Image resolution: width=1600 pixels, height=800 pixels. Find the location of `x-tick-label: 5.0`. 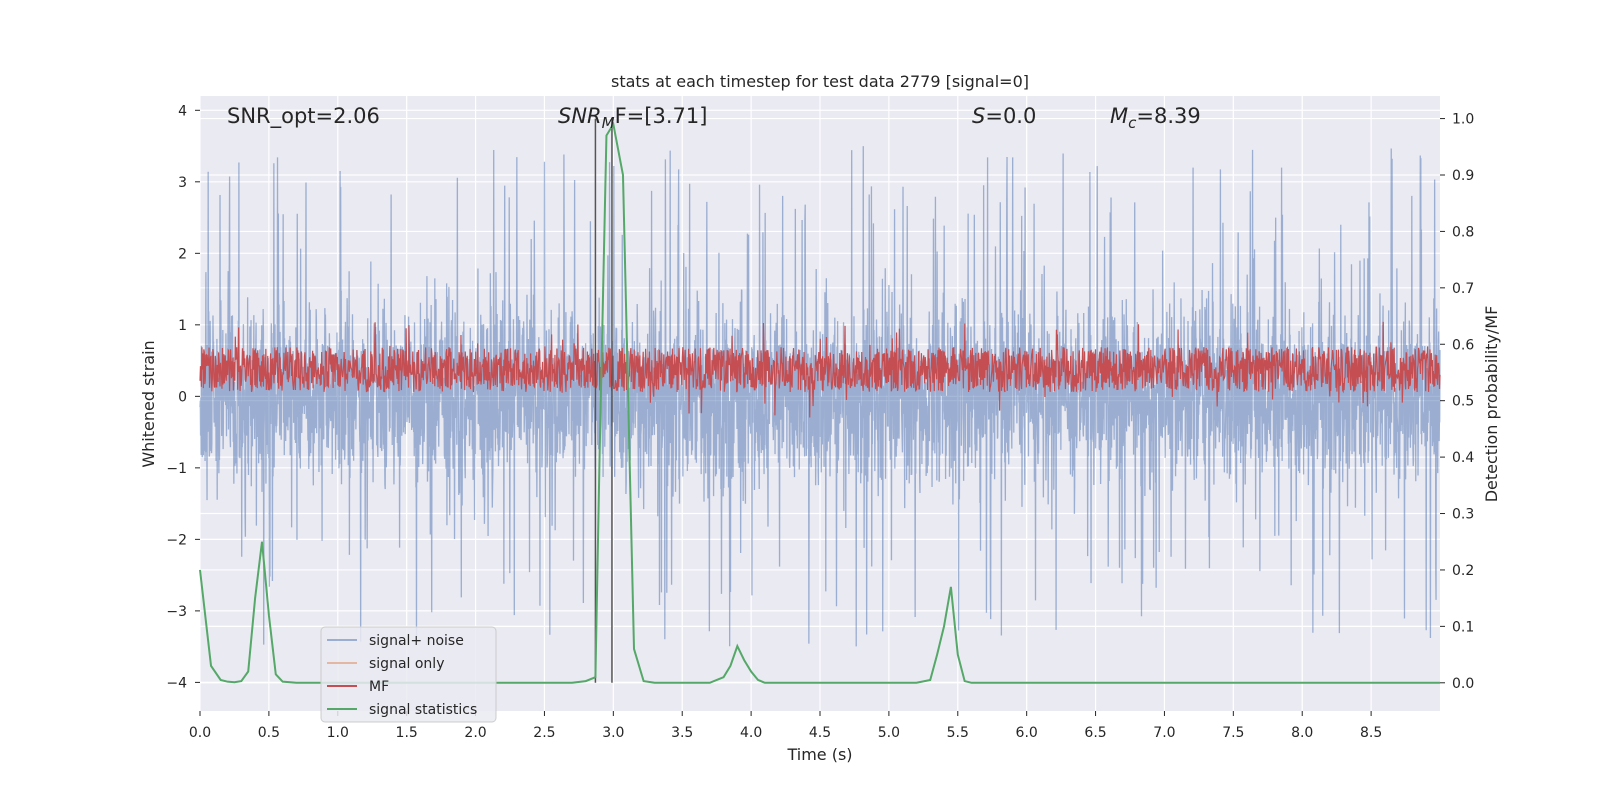

x-tick-label: 5.0 is located at coordinates (889, 733).